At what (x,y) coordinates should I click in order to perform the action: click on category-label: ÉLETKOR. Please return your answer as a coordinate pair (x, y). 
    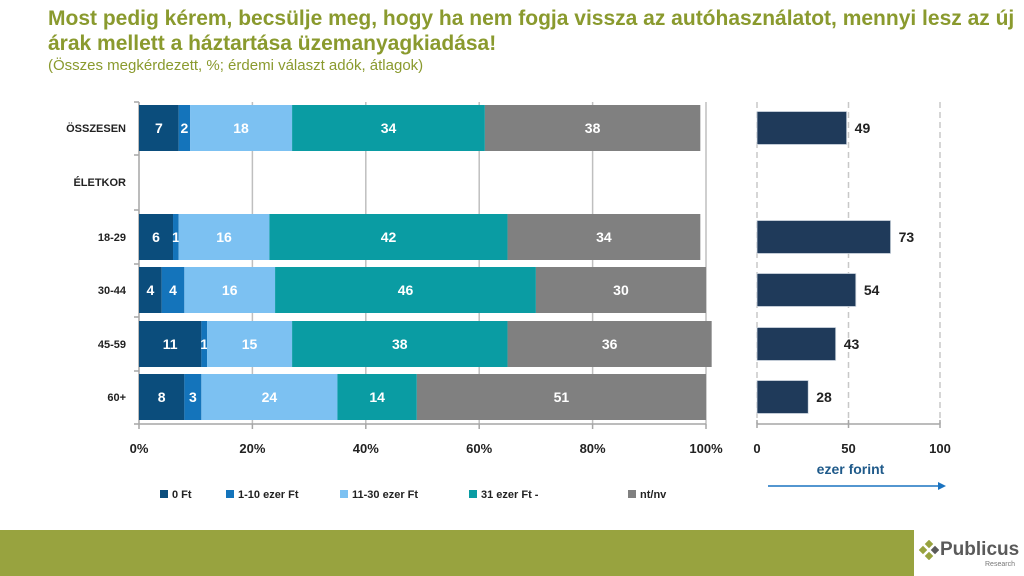
    Looking at the image, I should click on (99, 182).